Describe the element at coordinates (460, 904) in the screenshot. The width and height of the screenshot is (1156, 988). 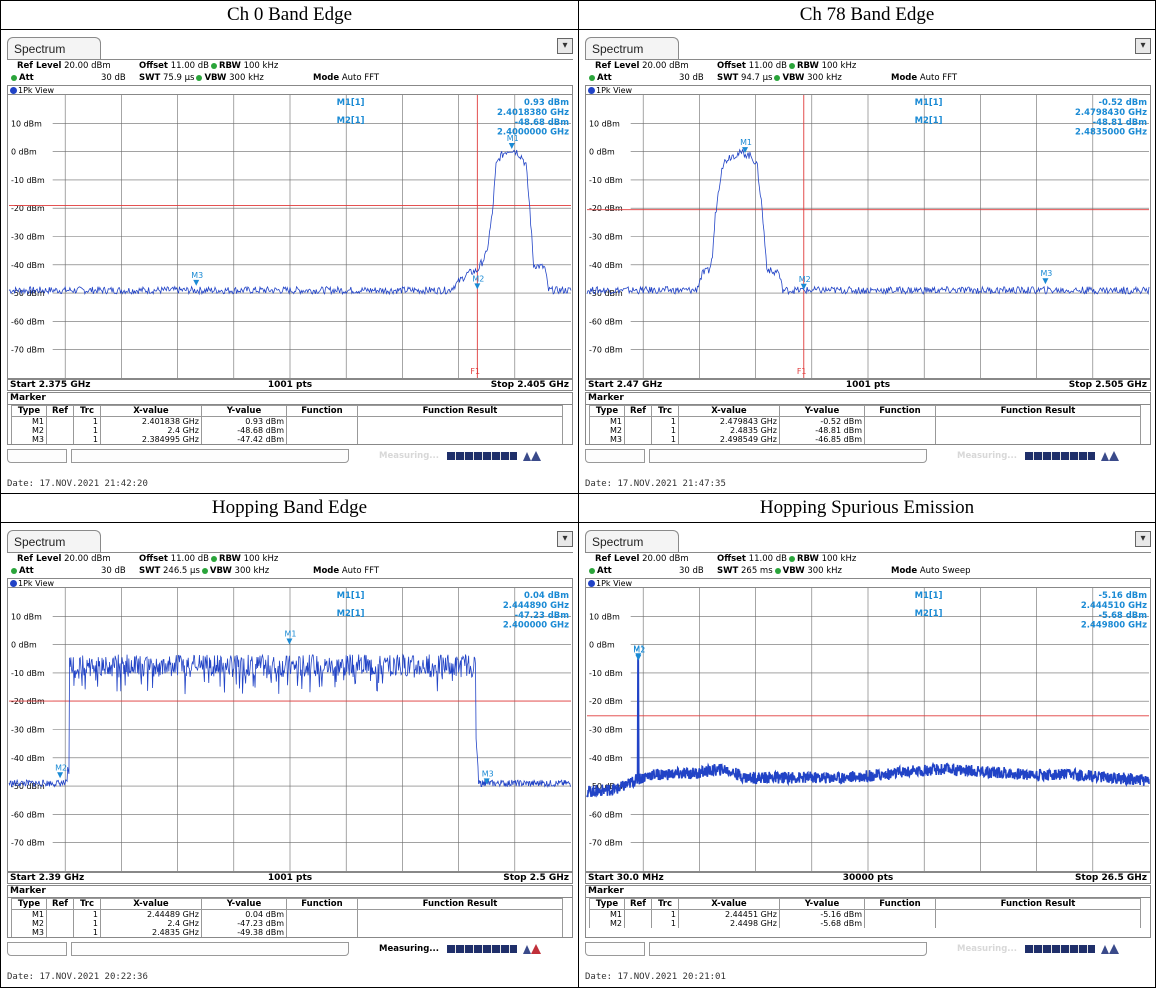
I see `marker-column-header: Function Result` at that location.